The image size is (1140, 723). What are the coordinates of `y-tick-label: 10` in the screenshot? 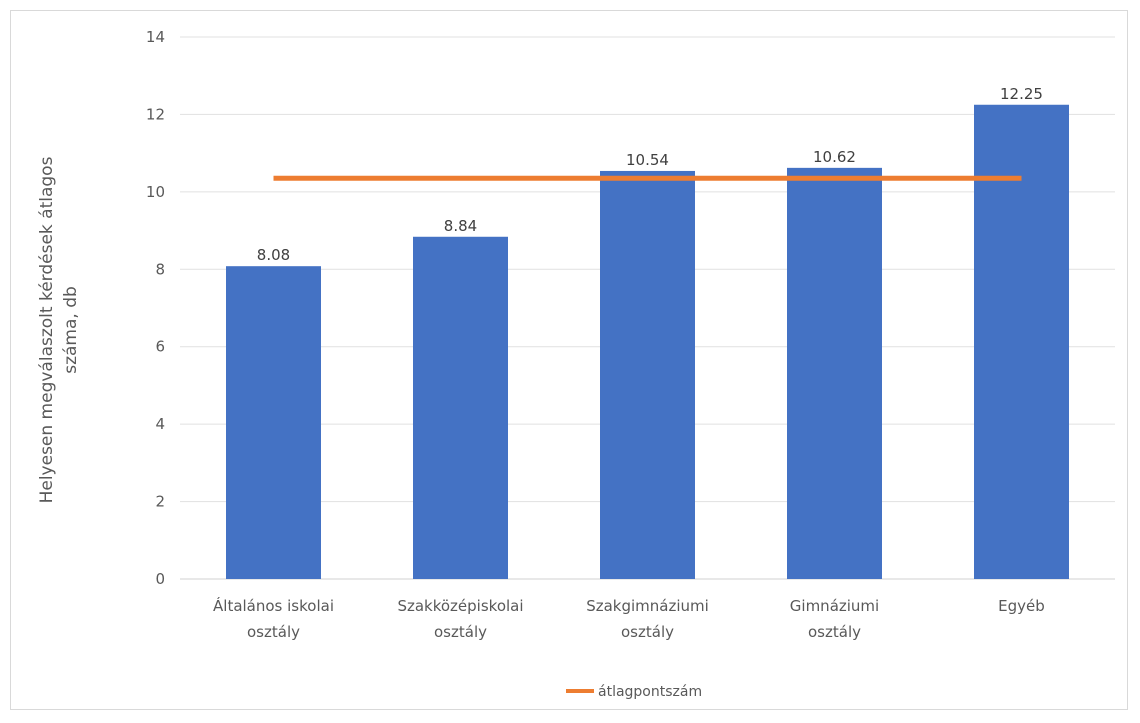 It's located at (155, 192).